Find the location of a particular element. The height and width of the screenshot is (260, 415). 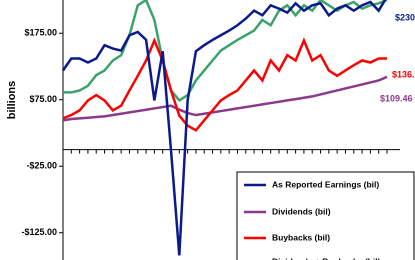

y-tick-label: -$125.00 is located at coordinates (39, 232).